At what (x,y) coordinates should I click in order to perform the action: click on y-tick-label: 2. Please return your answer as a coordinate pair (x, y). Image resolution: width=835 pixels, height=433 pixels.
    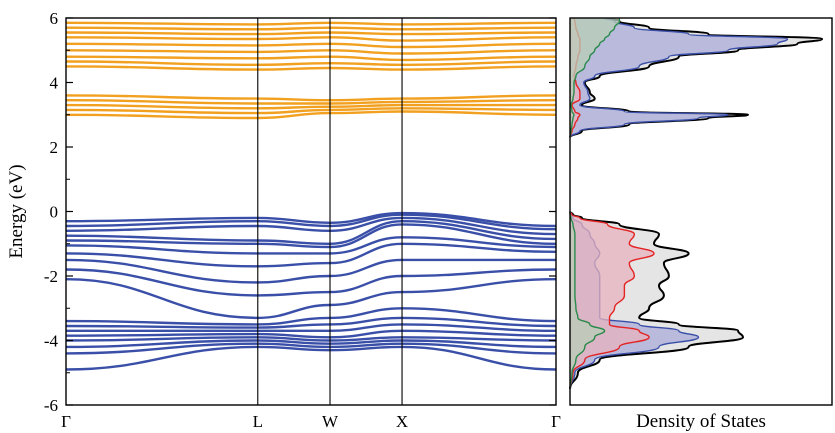
    Looking at the image, I should click on (54, 147).